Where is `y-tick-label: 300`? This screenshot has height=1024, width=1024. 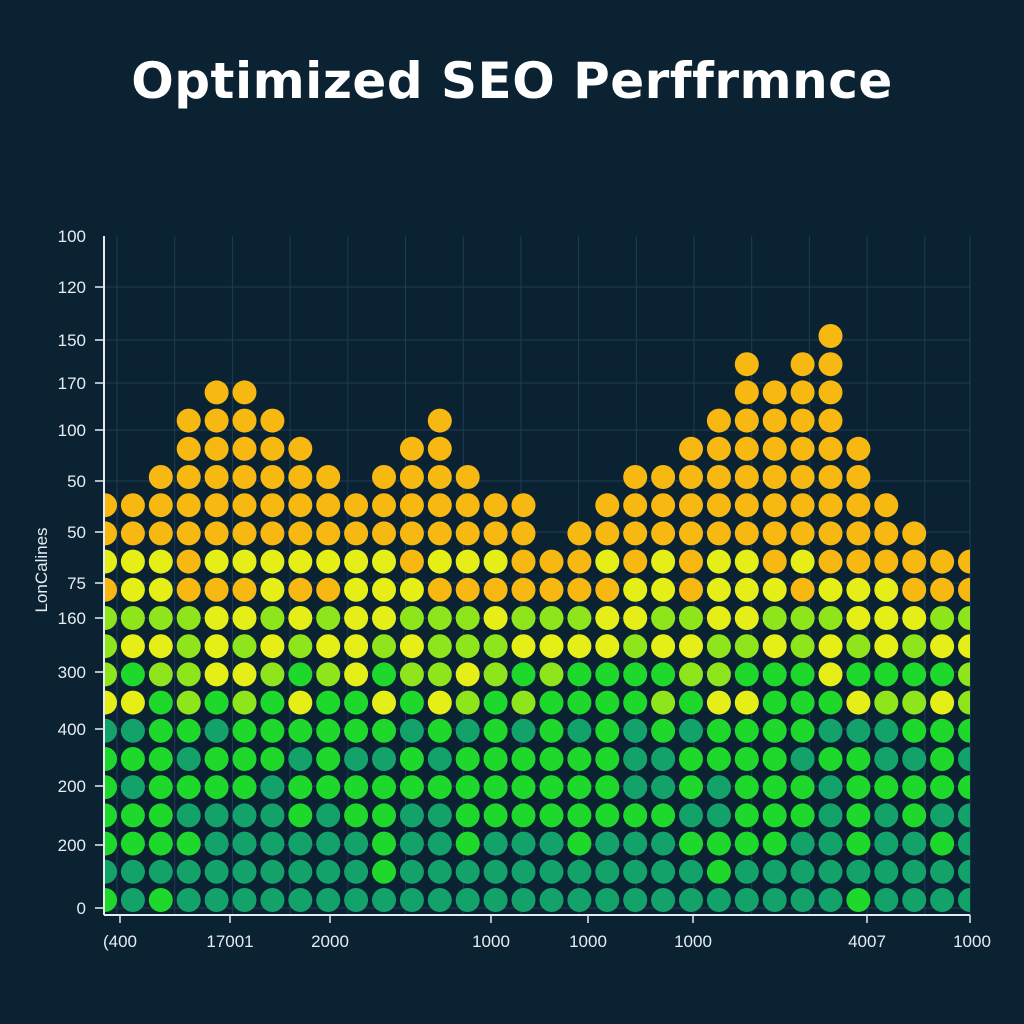 y-tick-label: 300 is located at coordinates (72, 672).